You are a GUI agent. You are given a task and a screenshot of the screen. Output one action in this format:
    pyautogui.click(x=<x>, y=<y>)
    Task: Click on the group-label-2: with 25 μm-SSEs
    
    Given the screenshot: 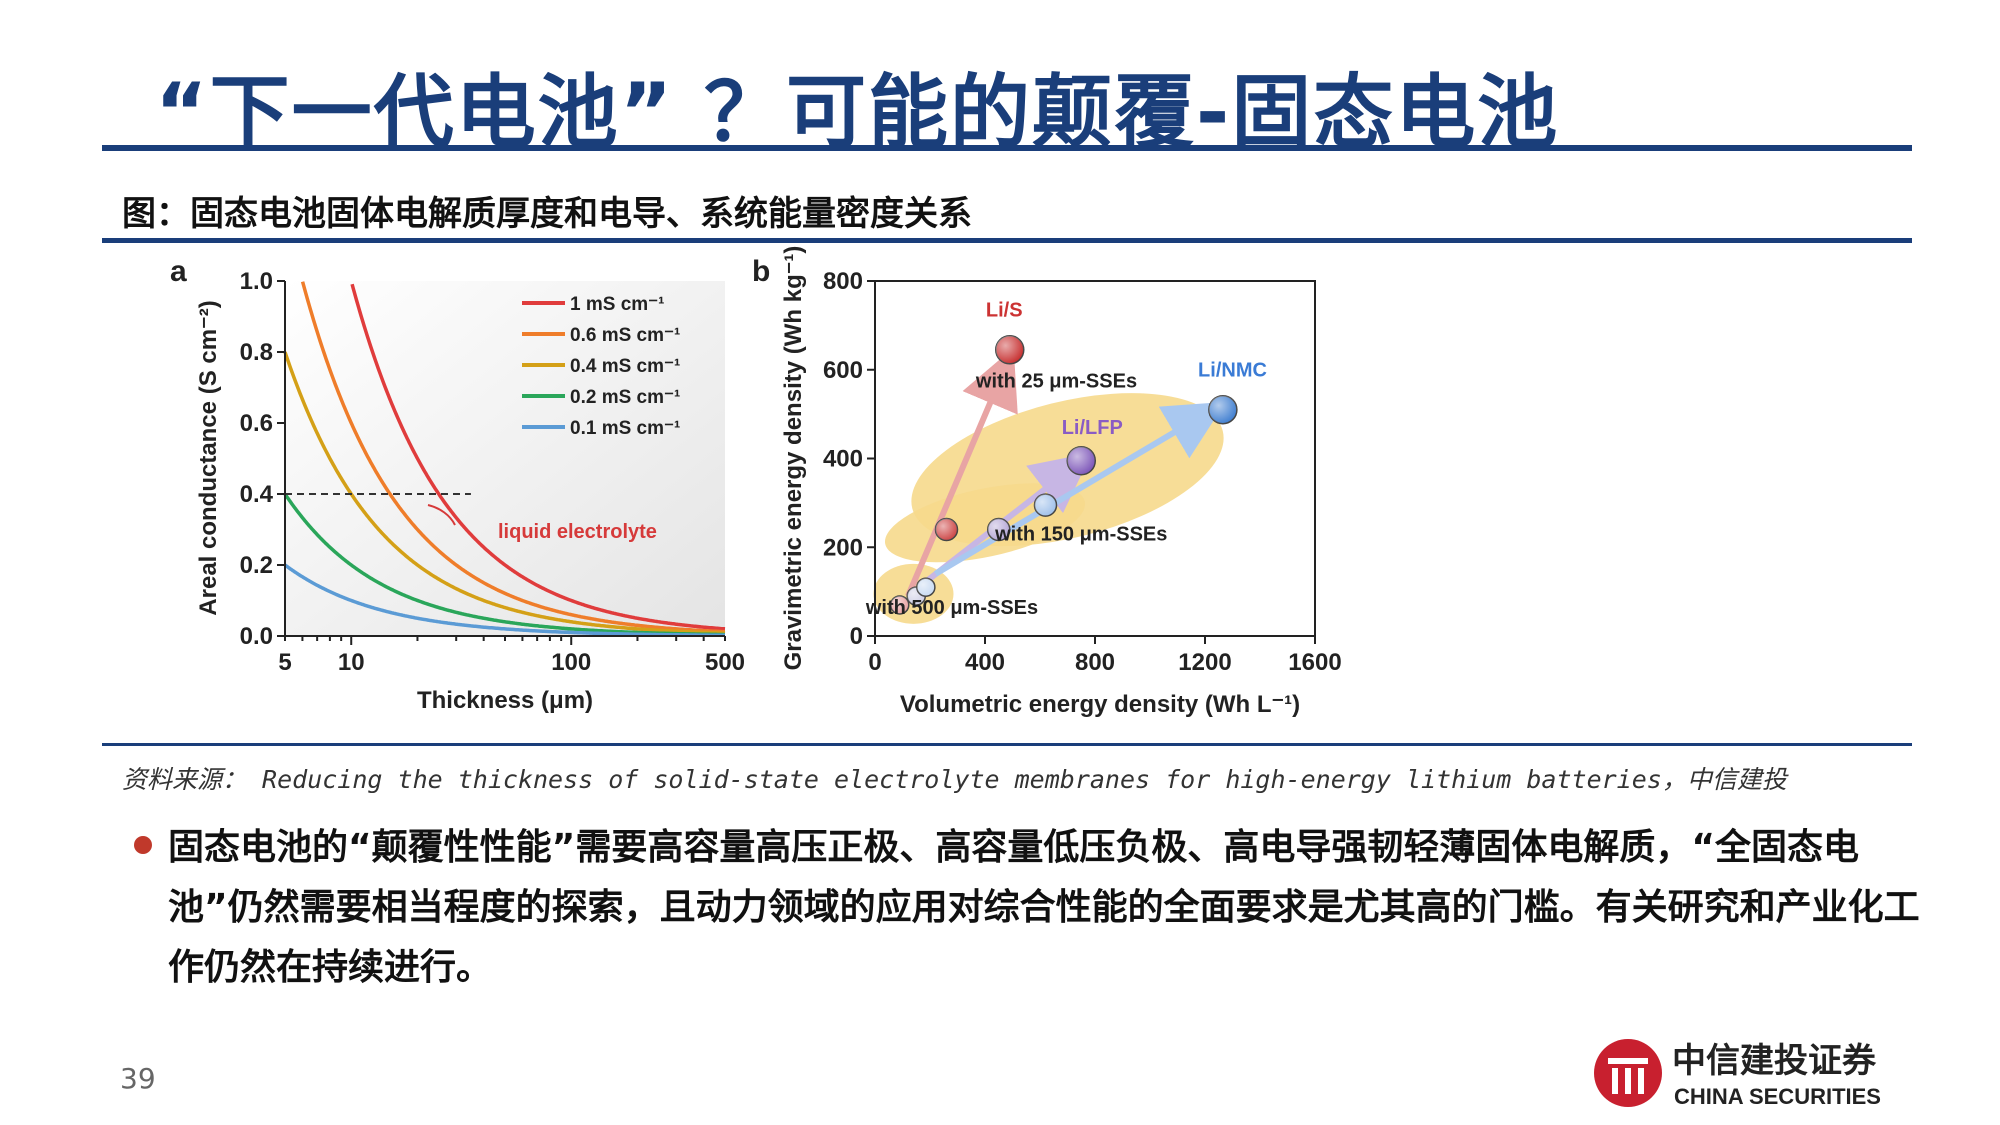 What is the action you would take?
    pyautogui.click(x=1056, y=382)
    